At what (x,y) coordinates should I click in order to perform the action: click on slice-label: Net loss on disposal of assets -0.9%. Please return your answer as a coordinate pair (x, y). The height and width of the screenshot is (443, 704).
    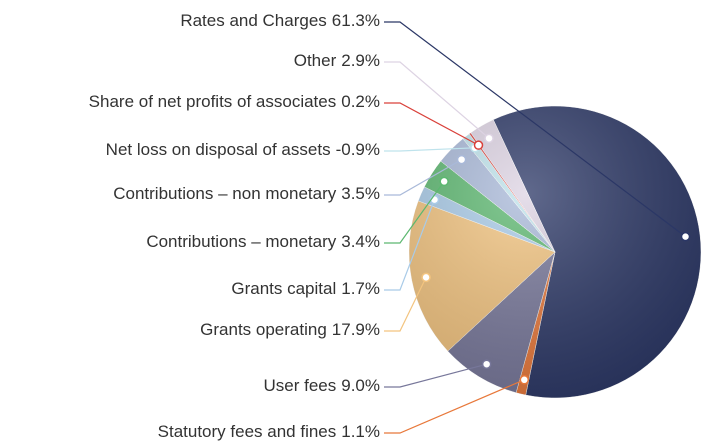
    Looking at the image, I should click on (243, 149).